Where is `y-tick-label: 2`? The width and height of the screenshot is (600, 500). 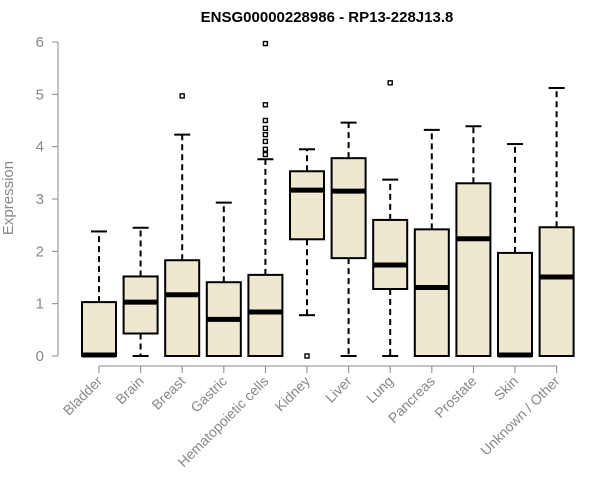 y-tick-label: 2 is located at coordinates (40, 251).